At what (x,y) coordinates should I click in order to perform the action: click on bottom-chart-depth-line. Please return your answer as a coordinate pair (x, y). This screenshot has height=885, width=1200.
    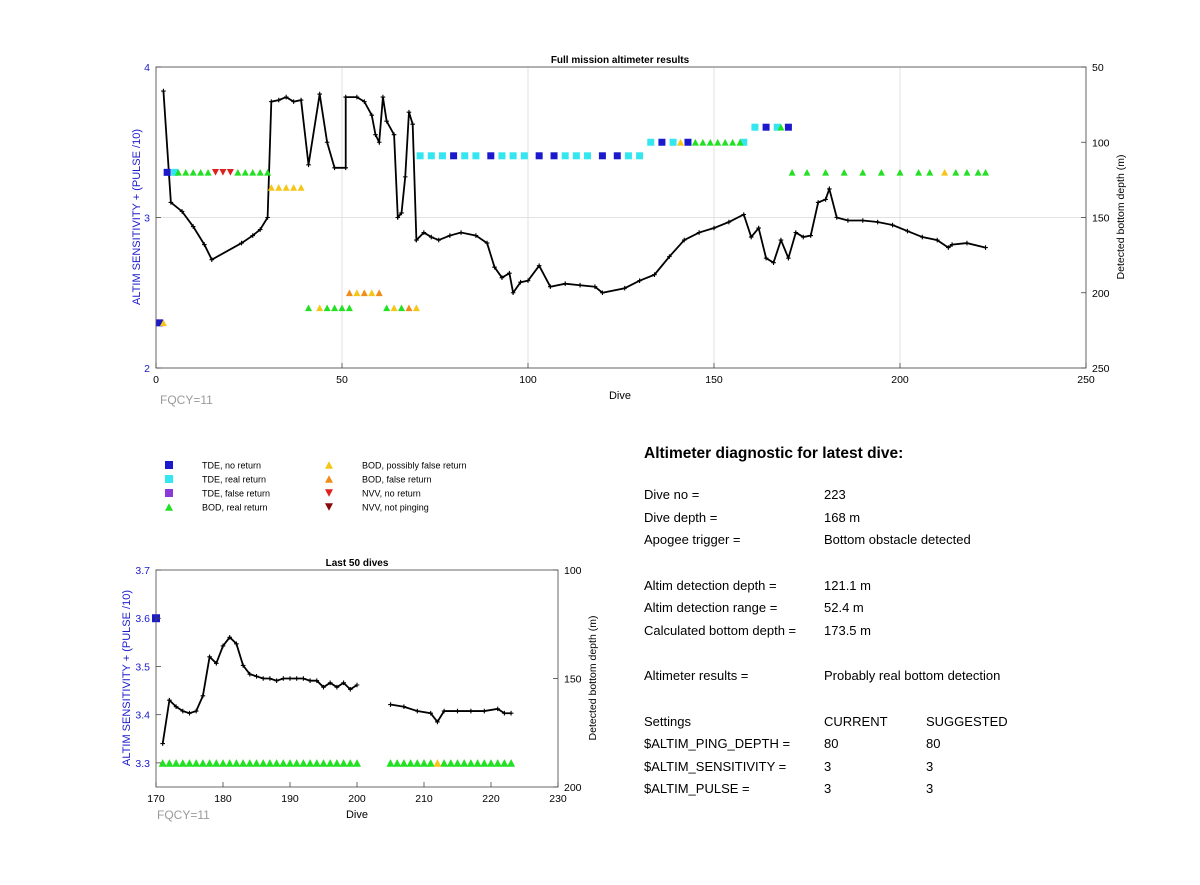
    Looking at the image, I should click on (337, 690).